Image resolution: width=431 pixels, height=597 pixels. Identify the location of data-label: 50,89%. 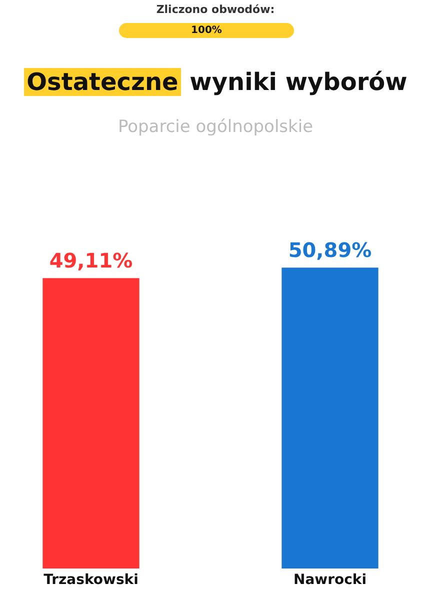
(330, 250).